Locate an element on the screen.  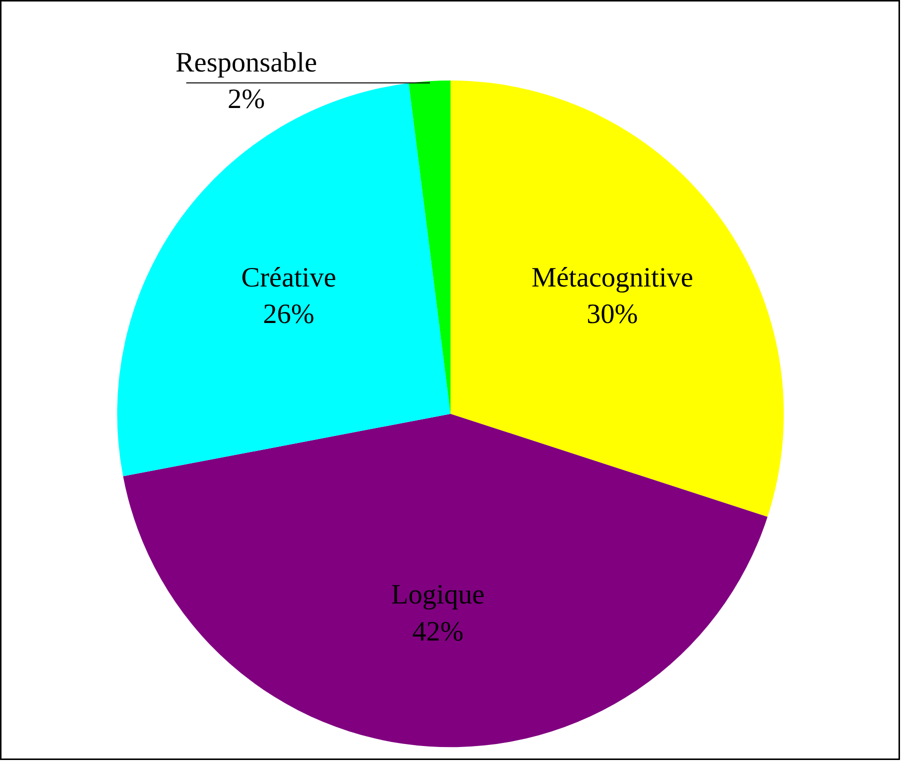
slice-label: Logique is located at coordinates (438, 595).